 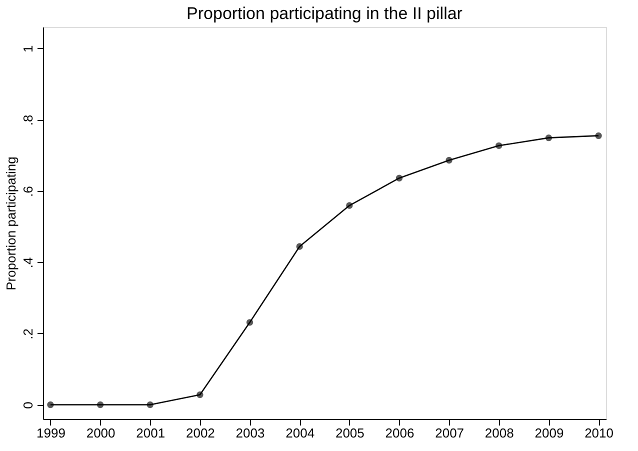 What do you see at coordinates (499, 433) in the screenshot?
I see `x-tick-label: 2008` at bounding box center [499, 433].